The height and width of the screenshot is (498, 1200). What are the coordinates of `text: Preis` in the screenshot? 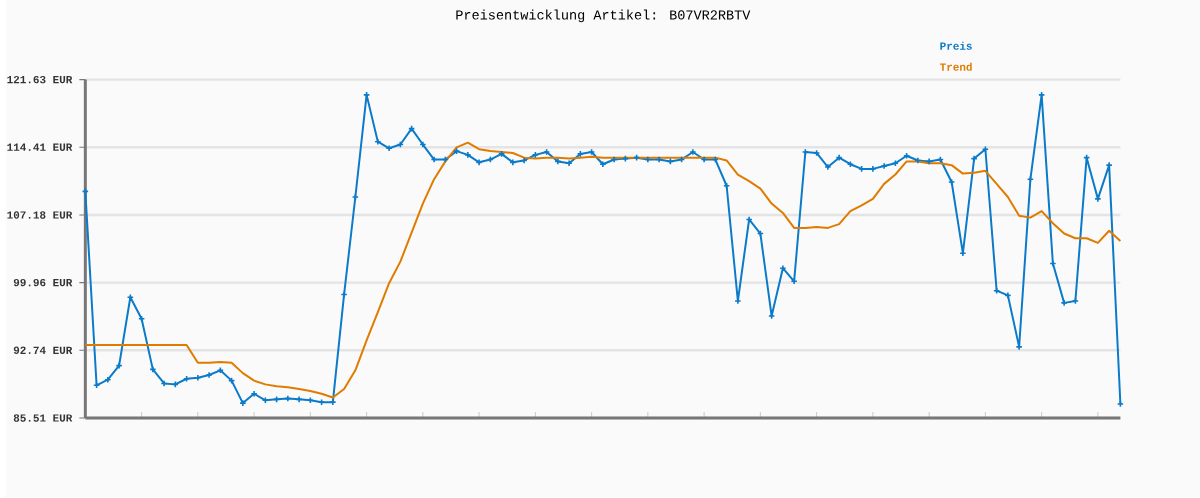 It's located at (956, 45).